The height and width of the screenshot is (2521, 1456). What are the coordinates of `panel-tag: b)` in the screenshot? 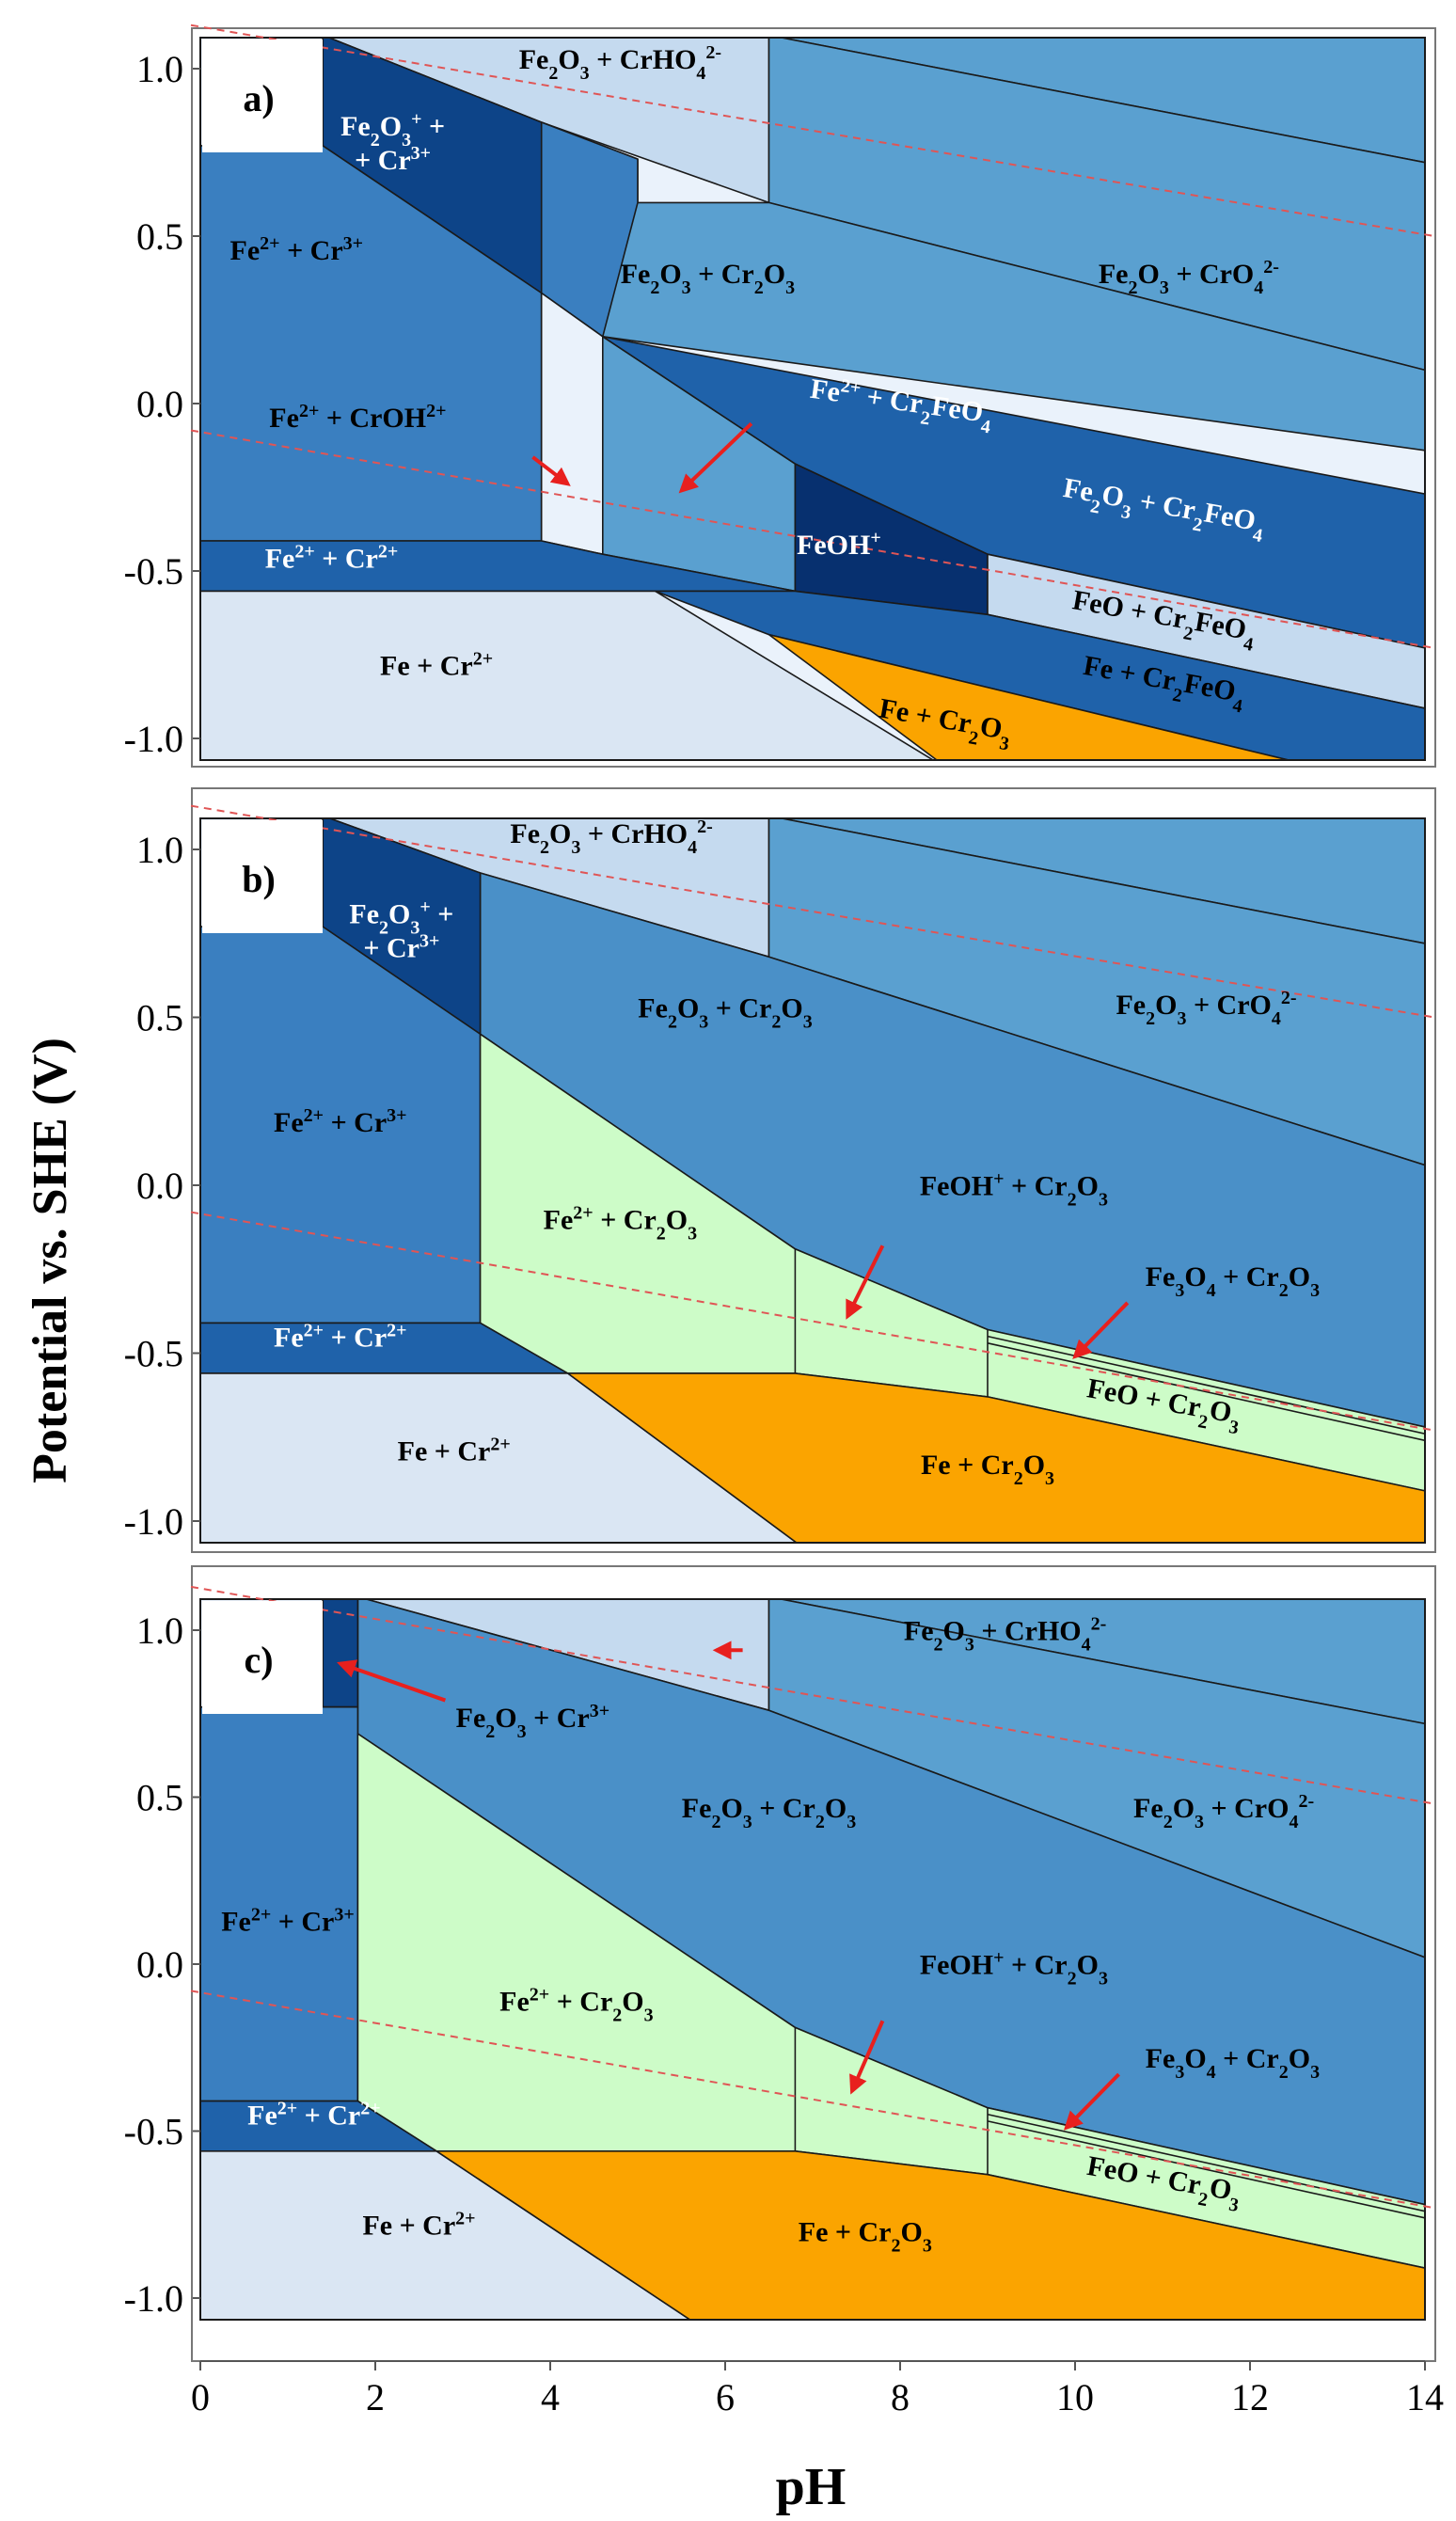 It's located at (259, 879).